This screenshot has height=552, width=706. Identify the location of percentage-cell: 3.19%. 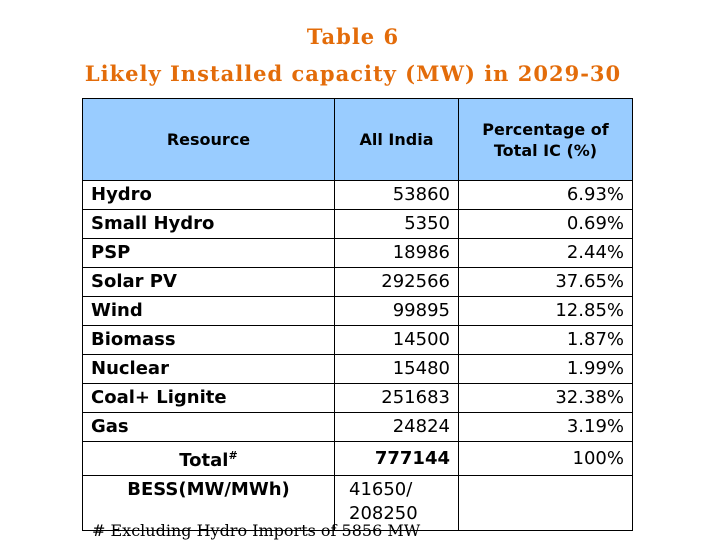
(545, 427).